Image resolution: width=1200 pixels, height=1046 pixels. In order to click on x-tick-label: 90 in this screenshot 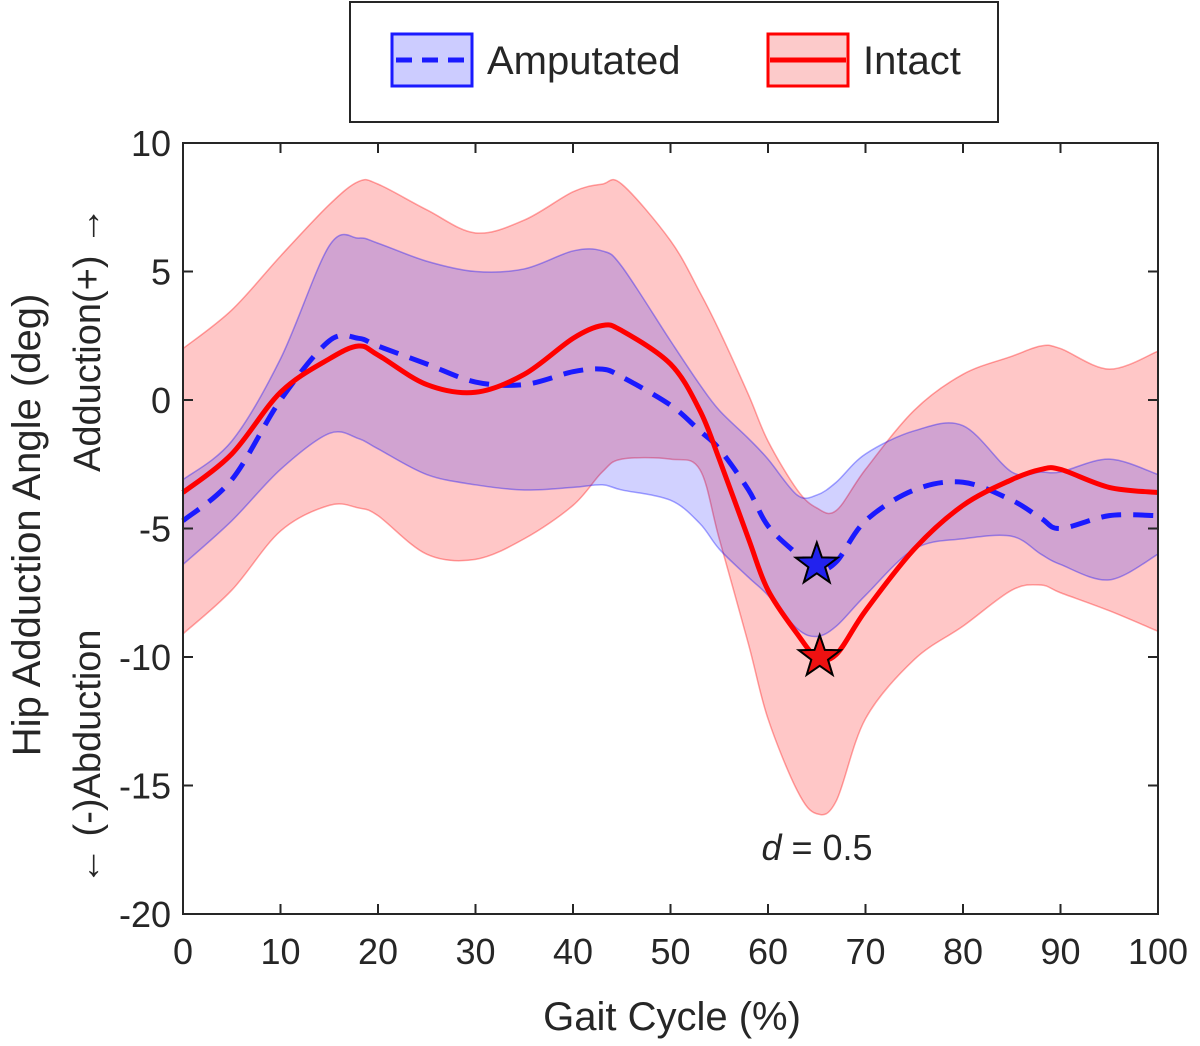, I will do `click(1060, 951)`.